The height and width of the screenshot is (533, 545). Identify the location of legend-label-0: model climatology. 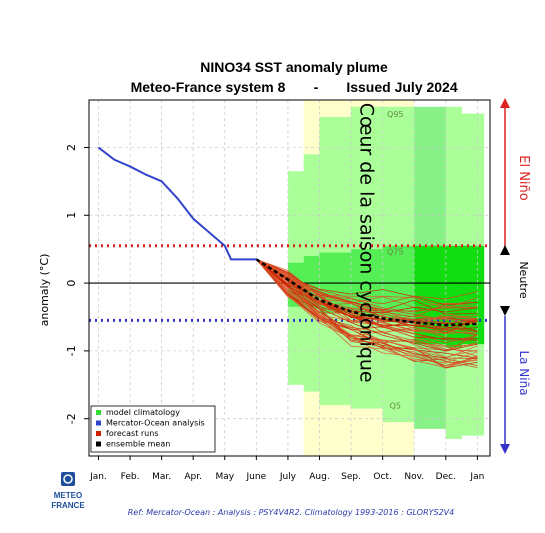
(143, 412).